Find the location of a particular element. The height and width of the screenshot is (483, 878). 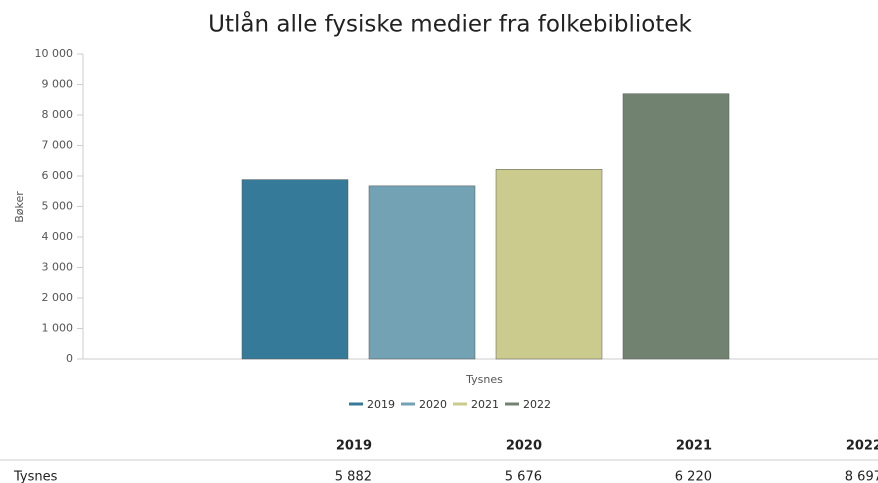

table-header: 2019 is located at coordinates (354, 446).